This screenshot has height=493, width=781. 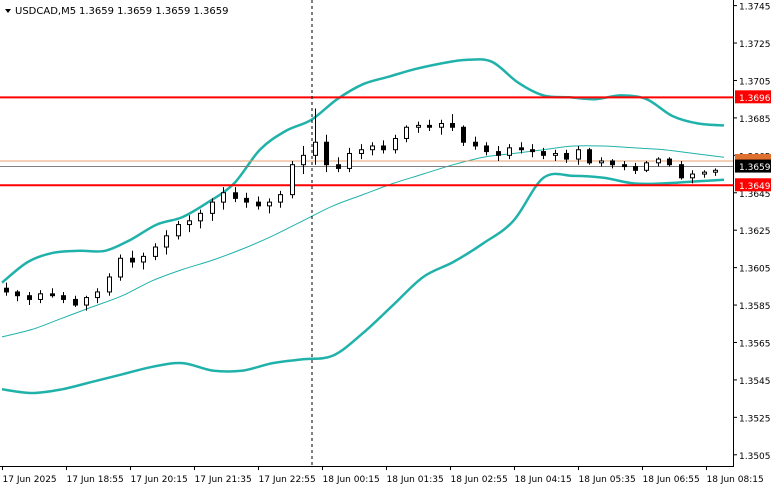 I want to click on level-price-label: 1.3649, so click(x=755, y=187).